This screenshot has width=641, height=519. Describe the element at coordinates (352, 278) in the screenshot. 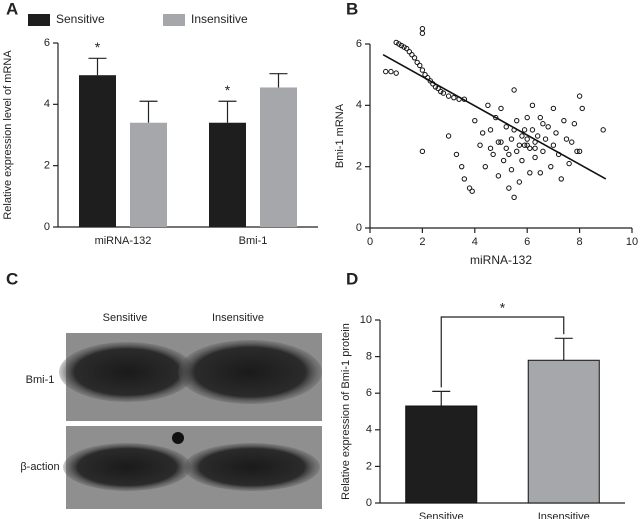

I see `panel-label: D` at that location.